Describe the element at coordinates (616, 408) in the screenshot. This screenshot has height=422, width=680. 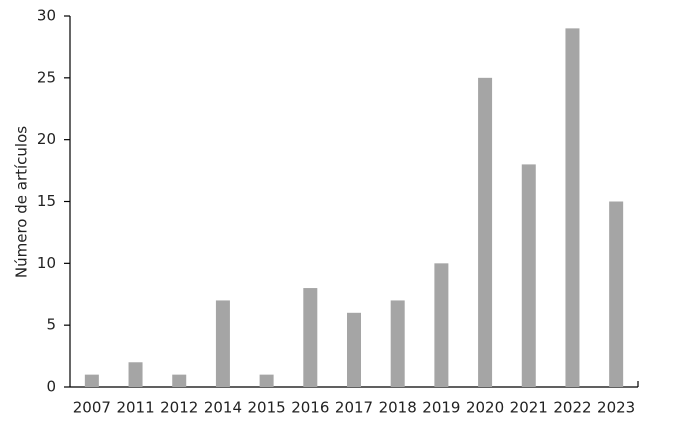
I see `x-tick-label: 2023` at that location.